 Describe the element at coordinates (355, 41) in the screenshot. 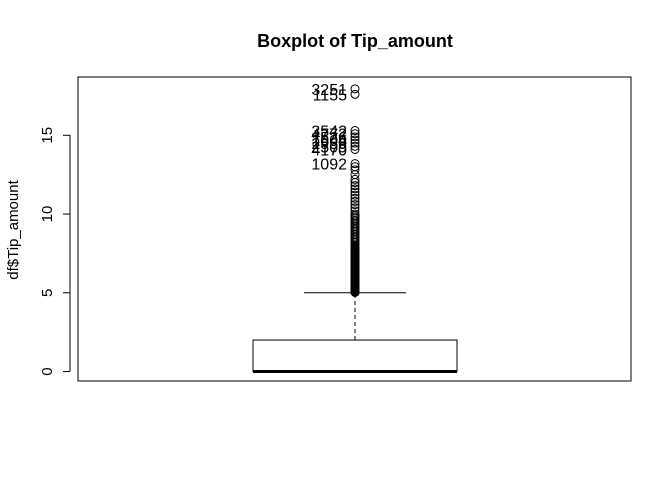

I see `chart-title: Boxplot of Tip_amount` at that location.